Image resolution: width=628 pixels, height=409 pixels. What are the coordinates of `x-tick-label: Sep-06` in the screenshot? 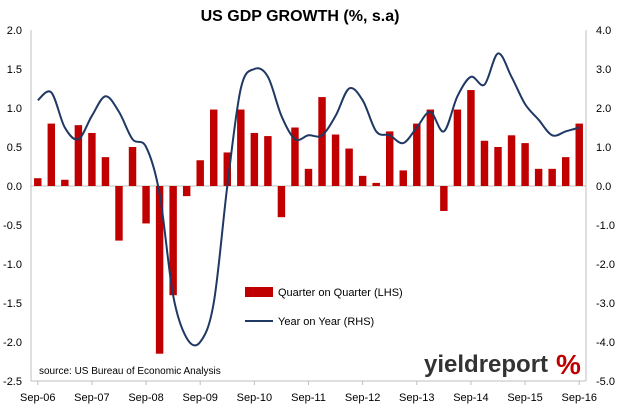 It's located at (37, 398).